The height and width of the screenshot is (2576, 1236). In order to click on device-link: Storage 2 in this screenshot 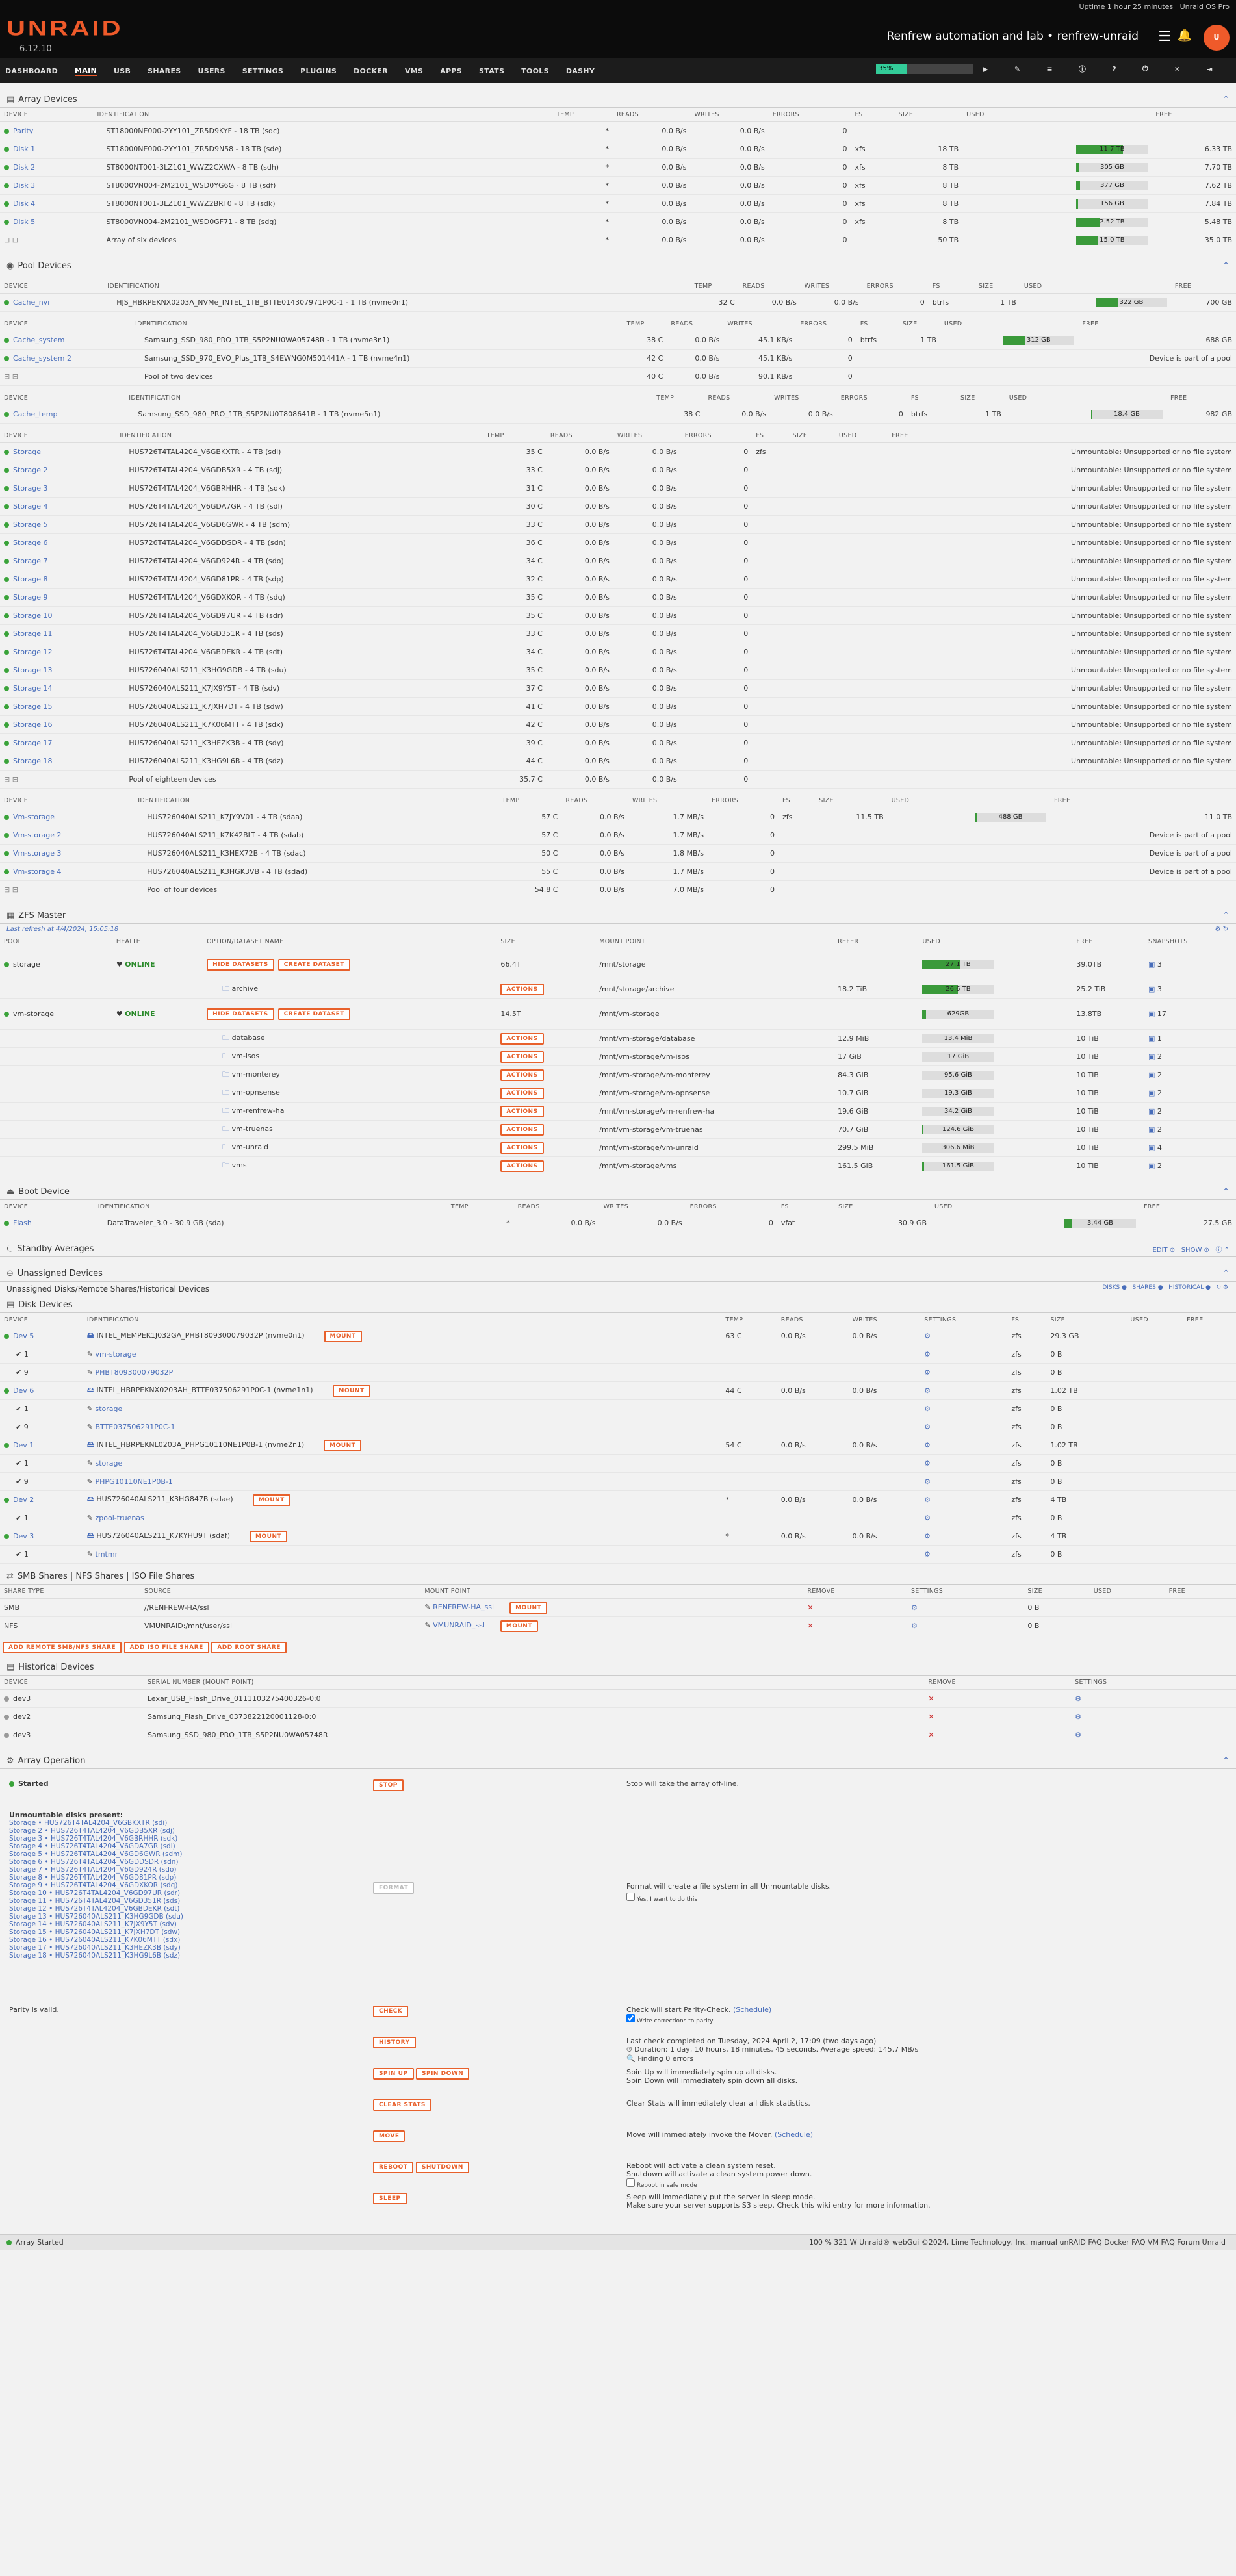, I will do `click(30, 470)`.